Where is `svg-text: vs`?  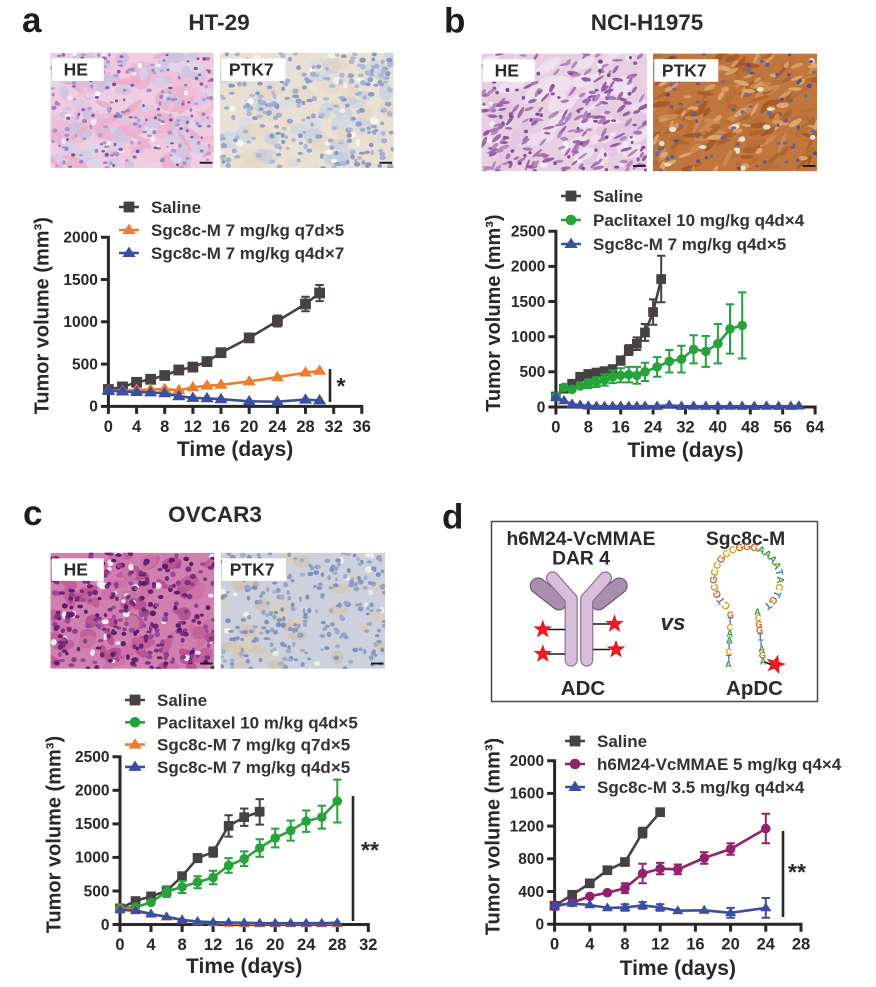 svg-text: vs is located at coordinates (672, 622).